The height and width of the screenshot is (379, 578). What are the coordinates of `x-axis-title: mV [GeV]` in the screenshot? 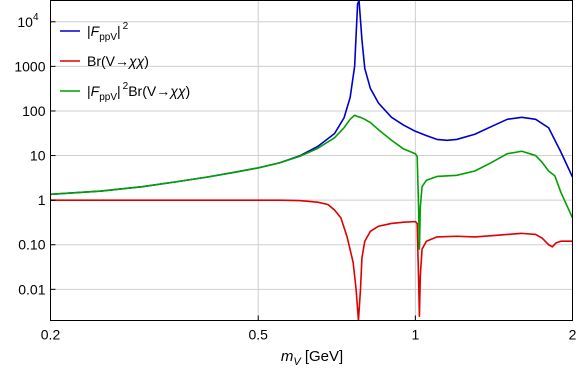 It's located at (312, 358).